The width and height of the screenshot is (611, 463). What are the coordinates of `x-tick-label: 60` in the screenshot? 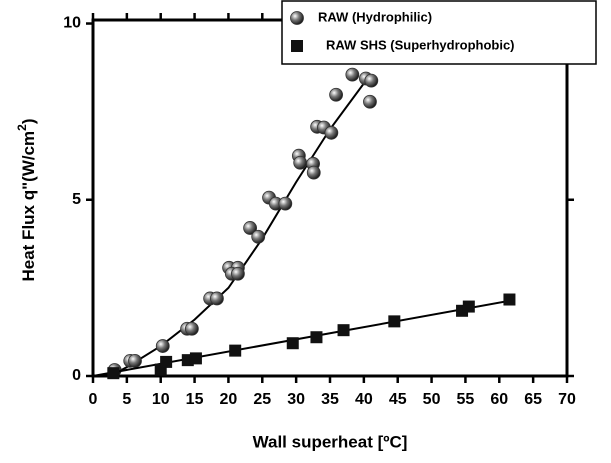 It's located at (499, 399).